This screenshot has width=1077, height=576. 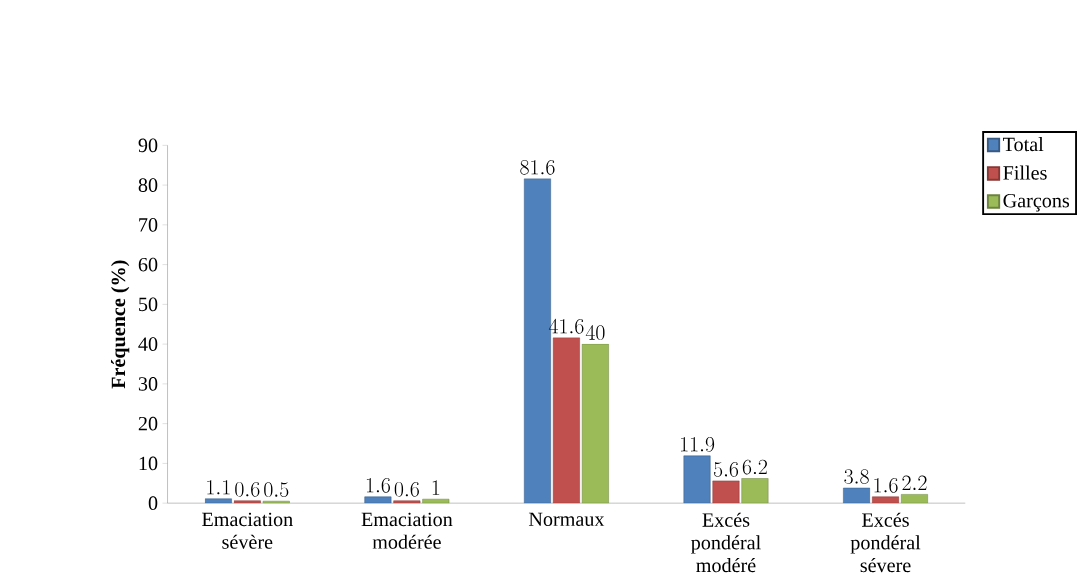 I want to click on x-tick-label: Emaciation modérée, so click(x=407, y=530).